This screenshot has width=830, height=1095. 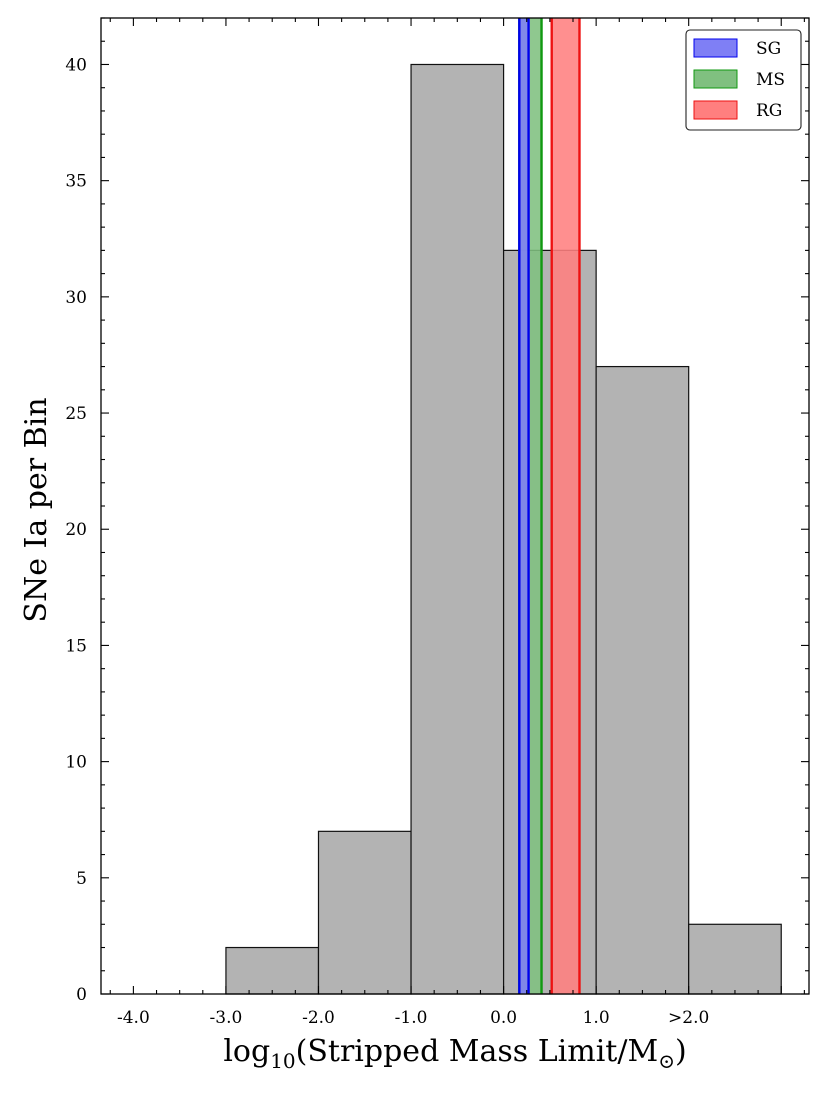 I want to click on x-axis-title-log: log, so click(x=246, y=1051).